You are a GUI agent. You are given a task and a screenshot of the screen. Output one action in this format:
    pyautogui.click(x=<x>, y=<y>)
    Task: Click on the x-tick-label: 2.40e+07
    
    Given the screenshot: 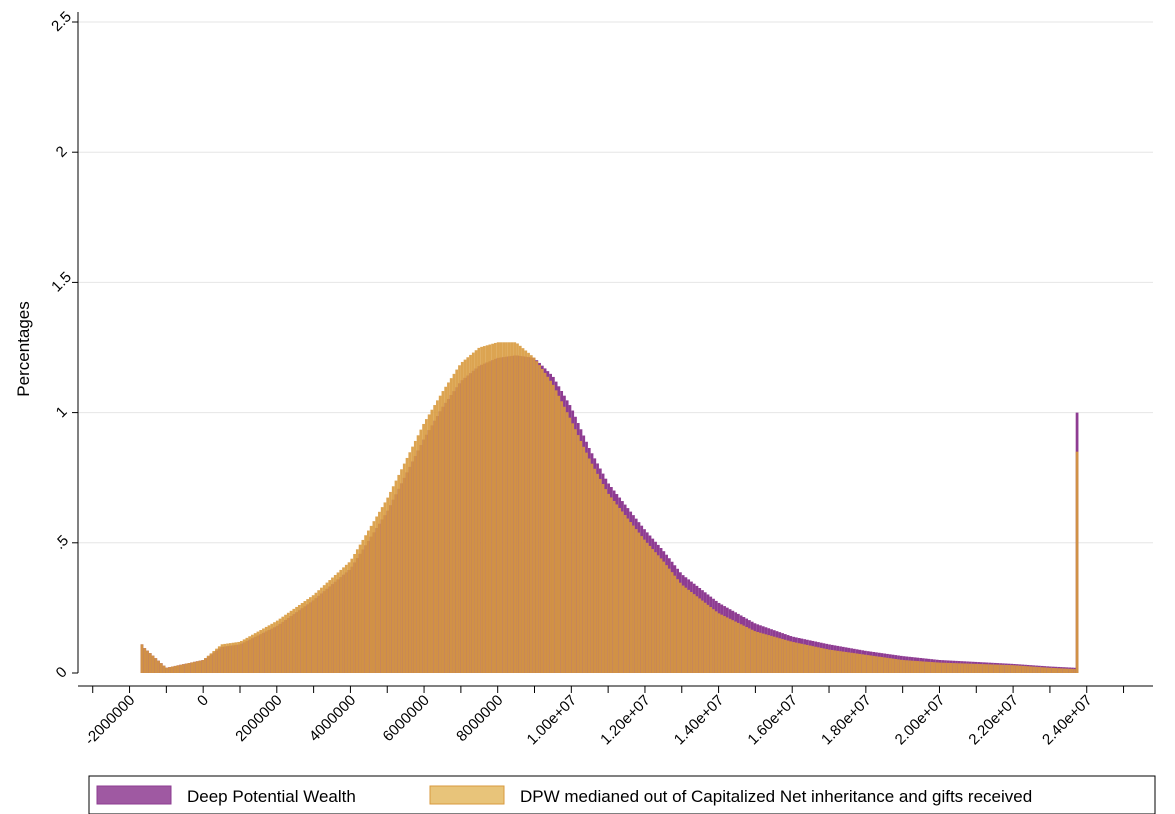 What is the action you would take?
    pyautogui.click(x=1067, y=720)
    